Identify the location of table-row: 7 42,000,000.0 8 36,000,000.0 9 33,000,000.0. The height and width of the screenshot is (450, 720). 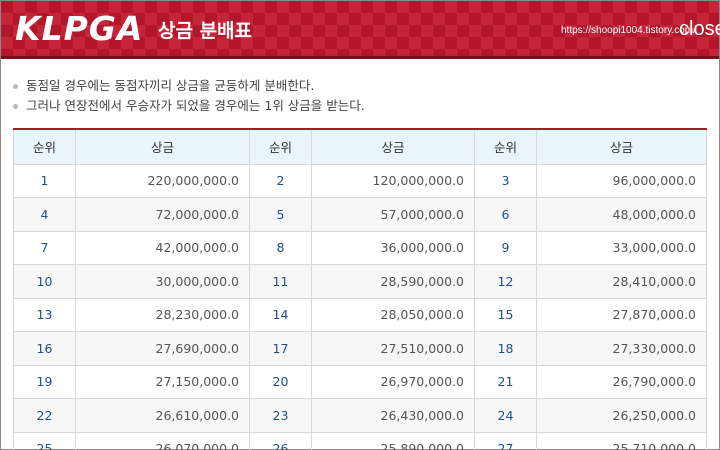
(360, 247).